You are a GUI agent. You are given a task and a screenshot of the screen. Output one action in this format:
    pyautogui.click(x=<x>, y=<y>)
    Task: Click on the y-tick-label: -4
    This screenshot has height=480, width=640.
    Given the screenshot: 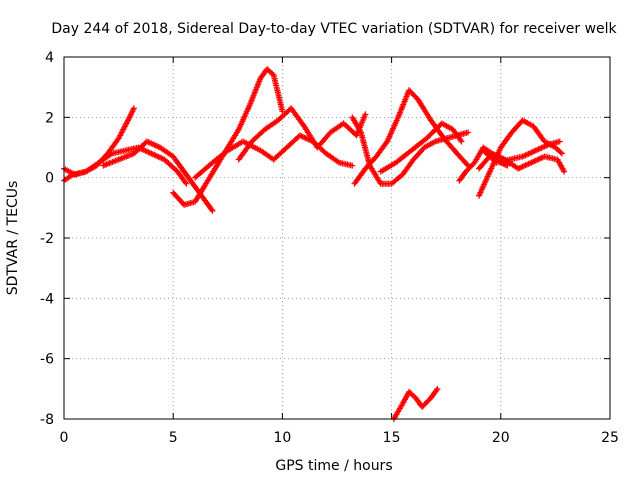 What is the action you would take?
    pyautogui.click(x=47, y=299)
    